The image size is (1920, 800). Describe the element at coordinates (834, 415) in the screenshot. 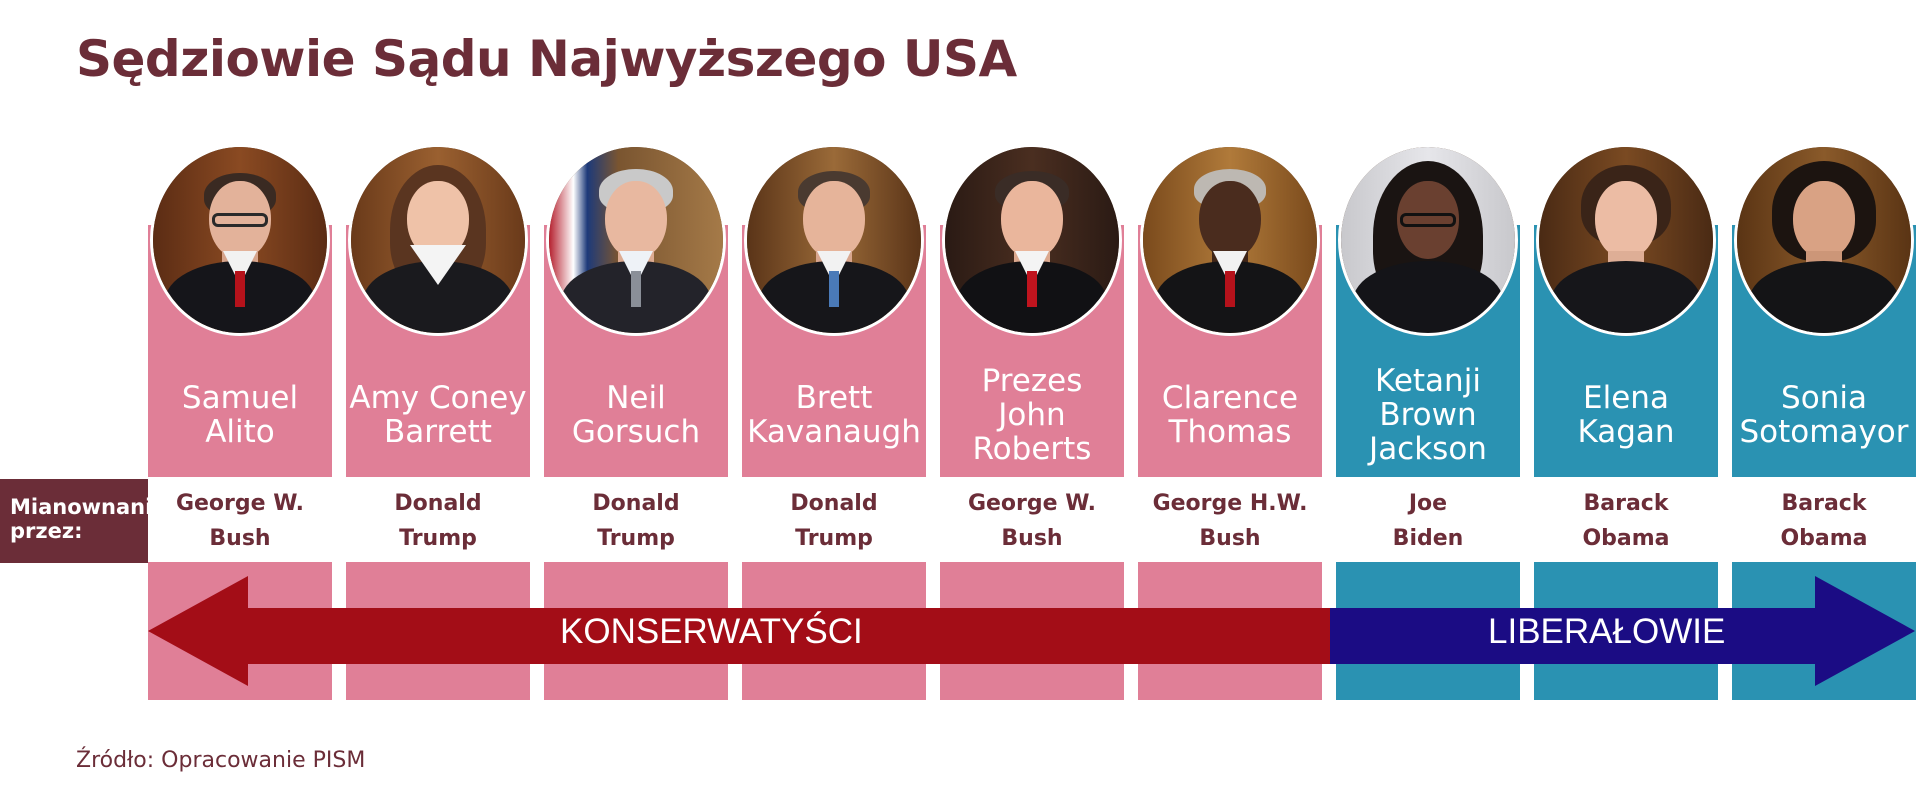

I see `justice-name: Brett Kavanaugh` at that location.